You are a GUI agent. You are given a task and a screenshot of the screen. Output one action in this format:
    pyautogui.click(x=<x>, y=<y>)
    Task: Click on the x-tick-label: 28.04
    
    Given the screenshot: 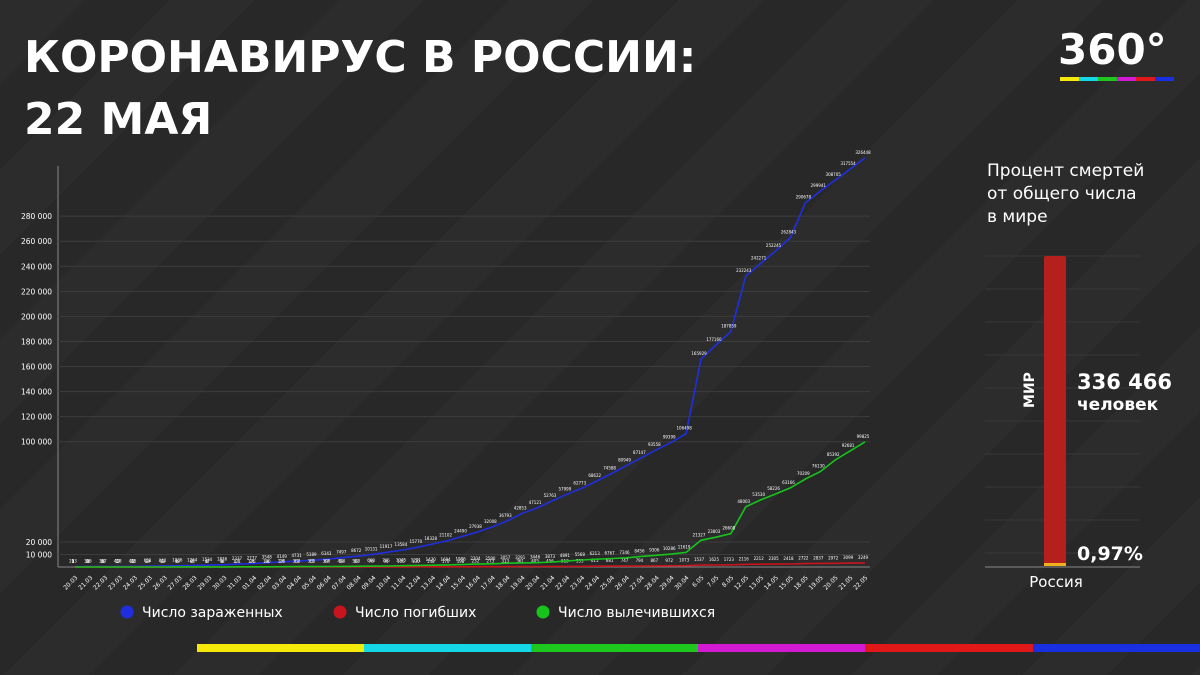 What is the action you would take?
    pyautogui.click(x=652, y=582)
    